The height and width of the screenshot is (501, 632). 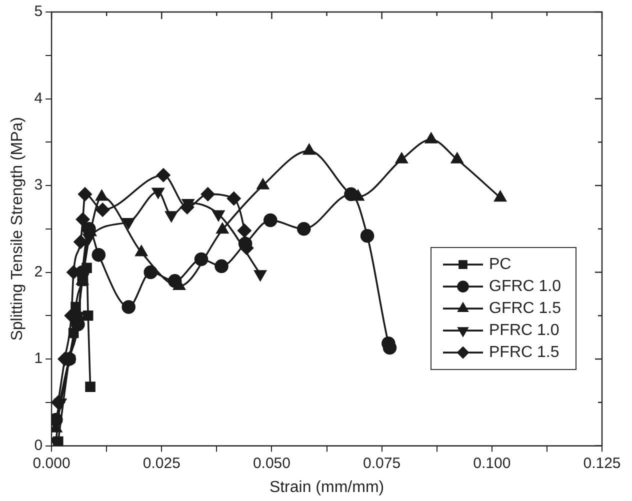 I want to click on y-tick-label: 3, so click(x=38, y=185).